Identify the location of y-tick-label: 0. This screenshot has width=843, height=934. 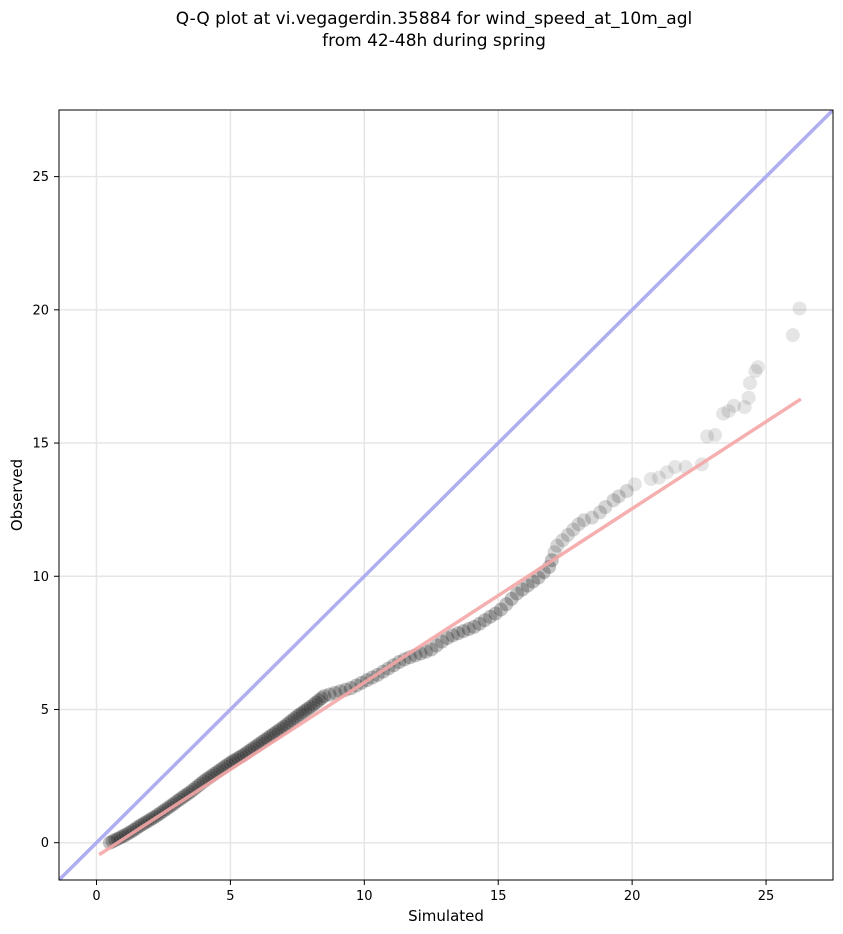
(45, 843).